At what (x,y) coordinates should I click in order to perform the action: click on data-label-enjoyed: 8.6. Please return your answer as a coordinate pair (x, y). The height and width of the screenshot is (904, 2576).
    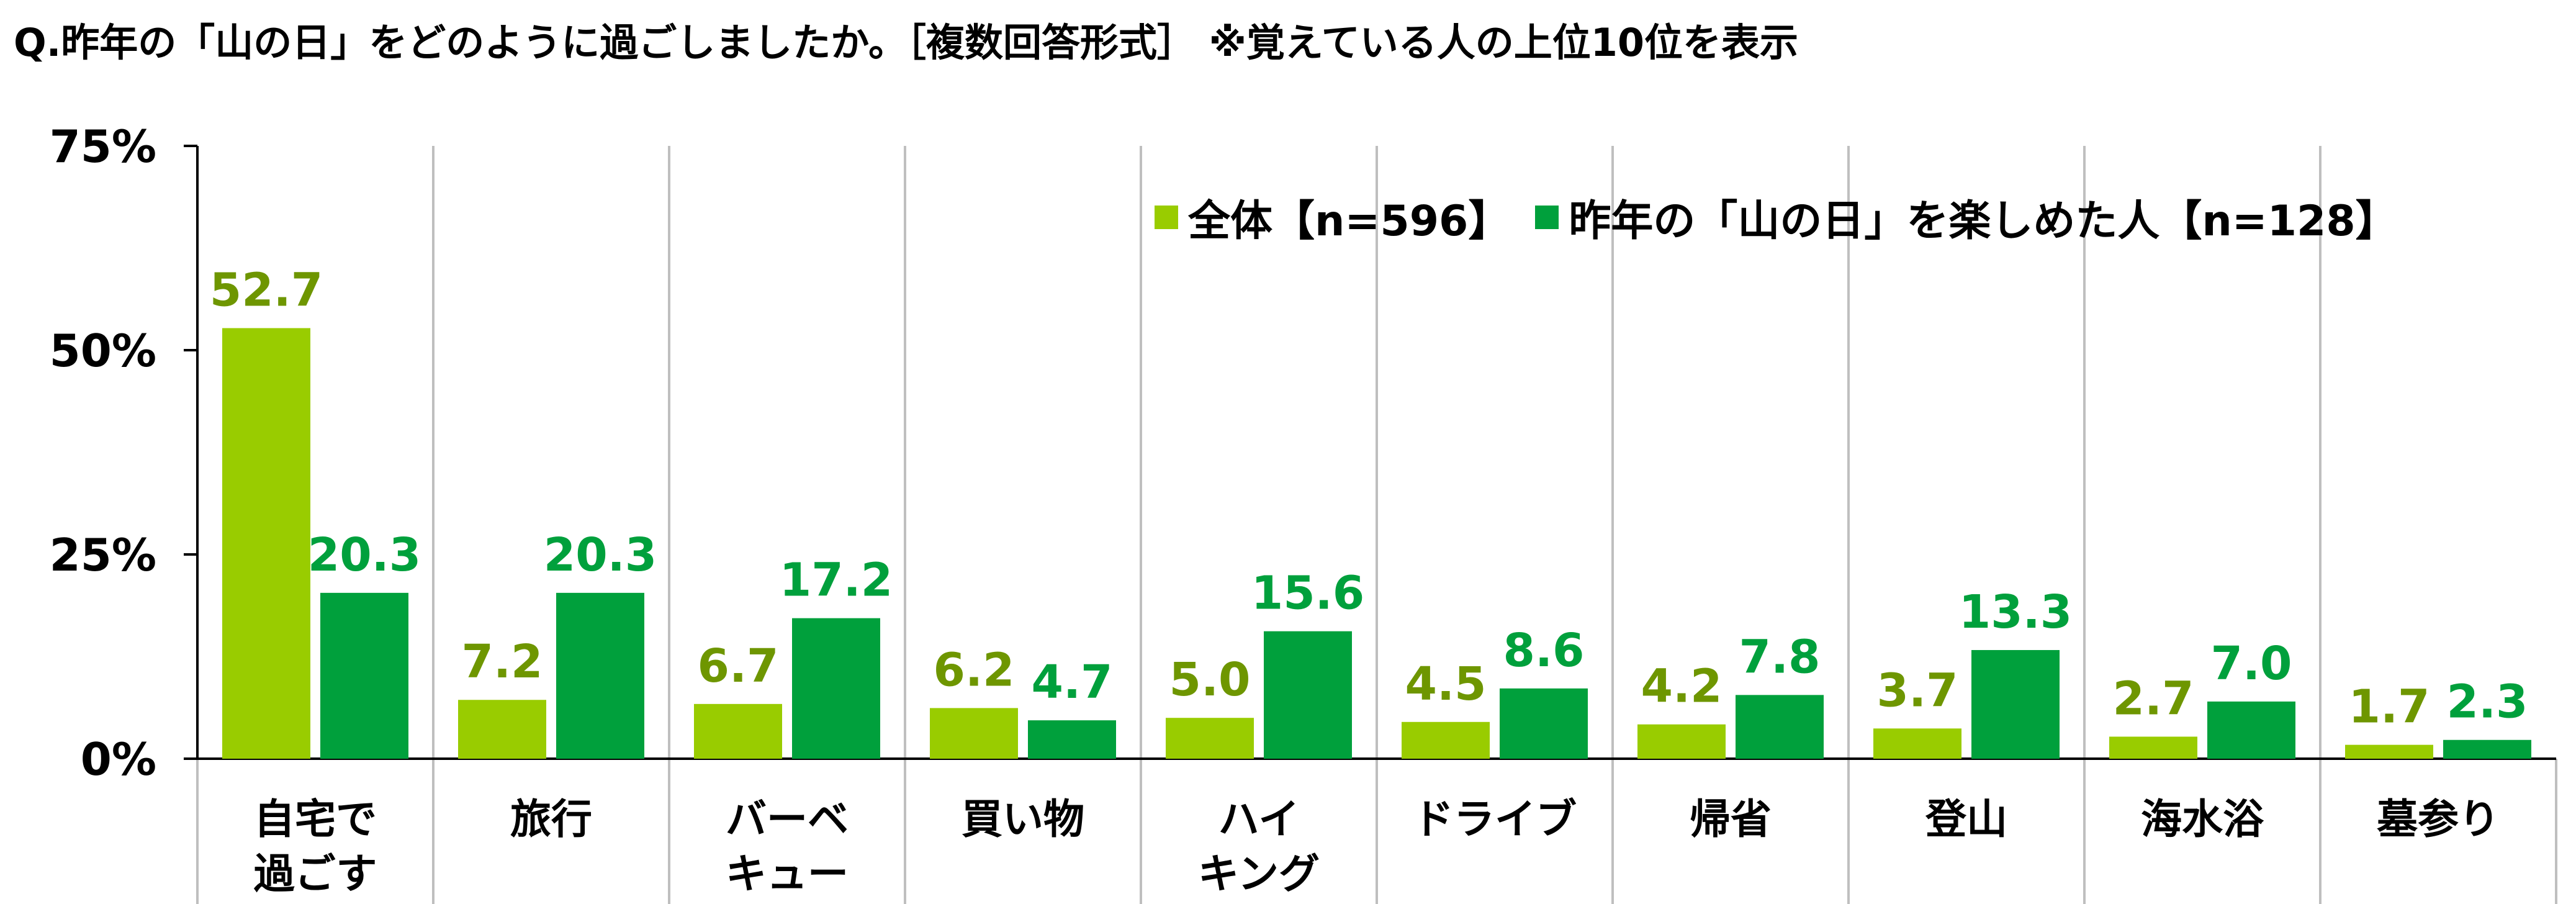
    Looking at the image, I should click on (1543, 650).